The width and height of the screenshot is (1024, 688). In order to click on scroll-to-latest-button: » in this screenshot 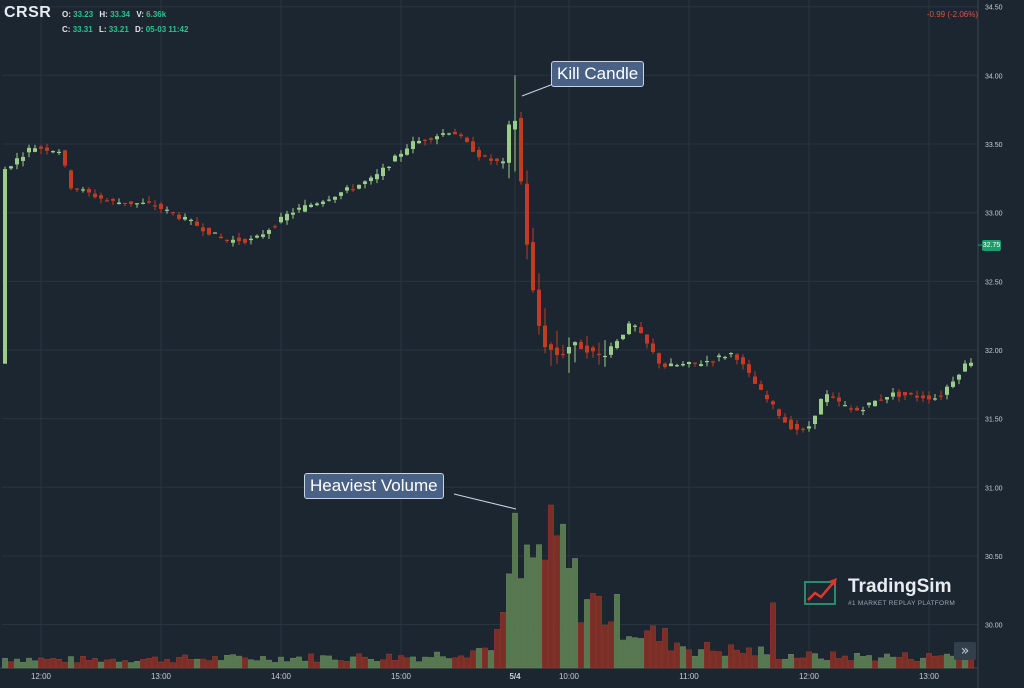, I will do `click(965, 651)`.